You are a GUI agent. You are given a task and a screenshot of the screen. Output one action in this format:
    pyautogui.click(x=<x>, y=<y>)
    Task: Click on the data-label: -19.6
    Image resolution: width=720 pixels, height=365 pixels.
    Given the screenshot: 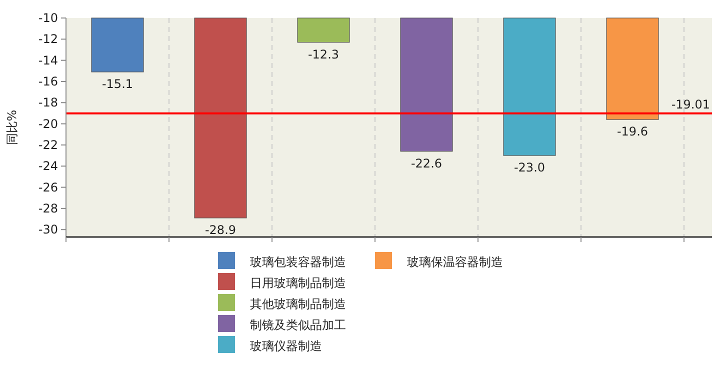 What is the action you would take?
    pyautogui.click(x=632, y=131)
    